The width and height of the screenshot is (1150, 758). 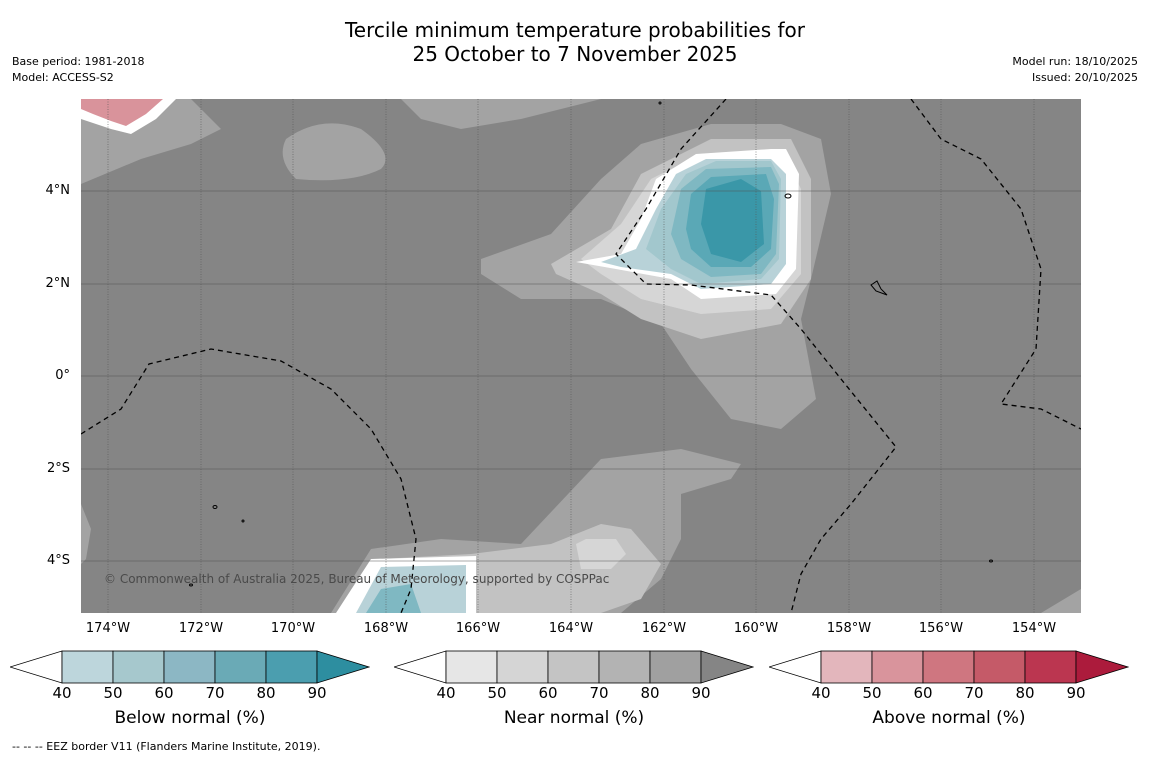 What do you see at coordinates (478, 628) in the screenshot?
I see `lon-label-166w: 166°W` at bounding box center [478, 628].